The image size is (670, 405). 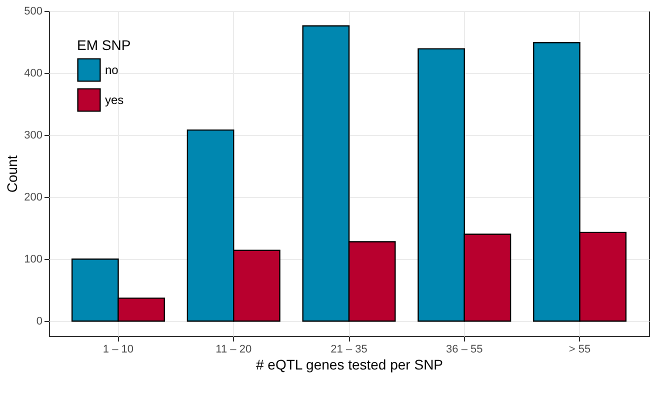 What do you see at coordinates (104, 45) in the screenshot?
I see `legend-title: EM SNP` at bounding box center [104, 45].